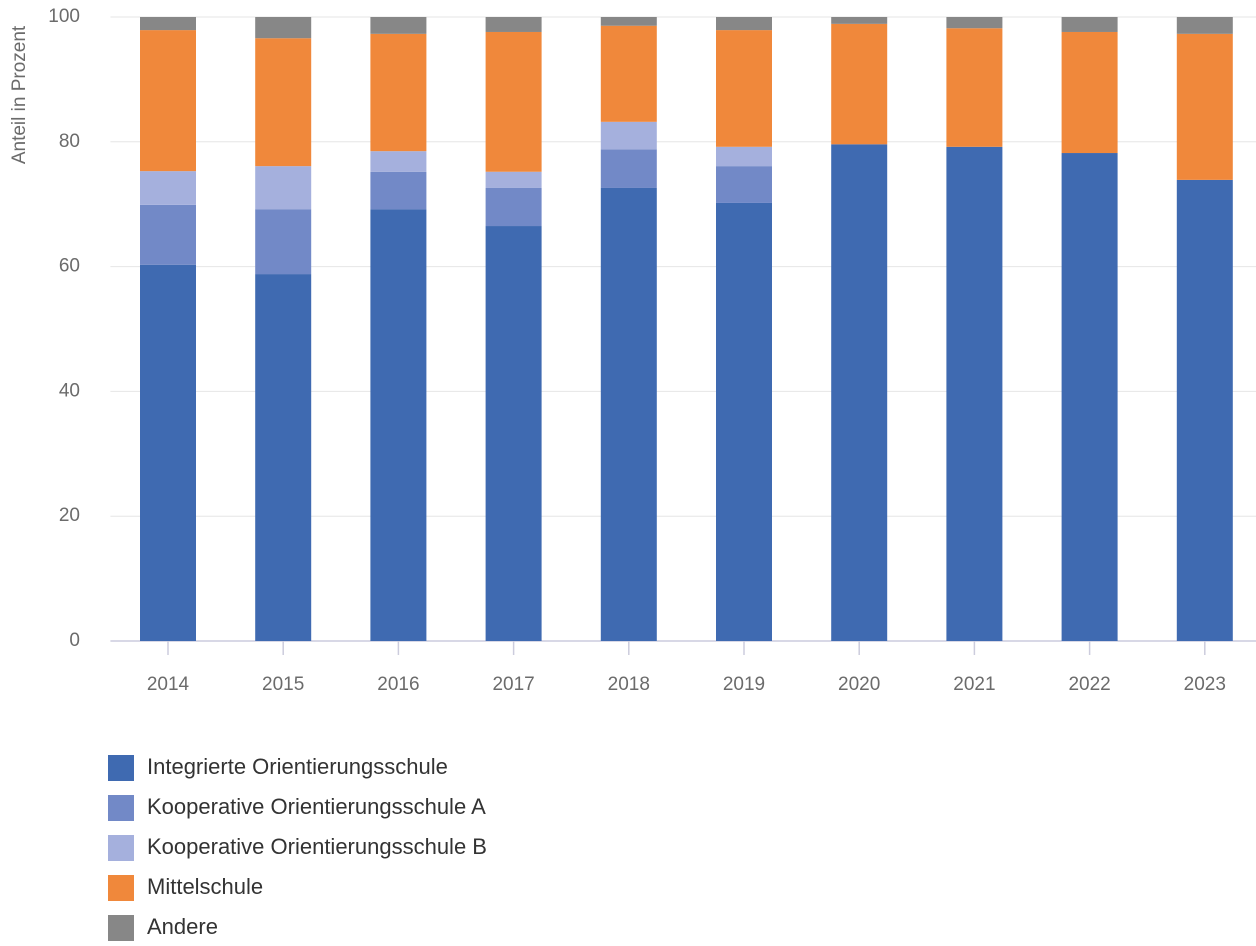 This screenshot has width=1256, height=946. Describe the element at coordinates (316, 806) in the screenshot. I see `legend-label: Kooperative Orientierungsschule A` at that location.